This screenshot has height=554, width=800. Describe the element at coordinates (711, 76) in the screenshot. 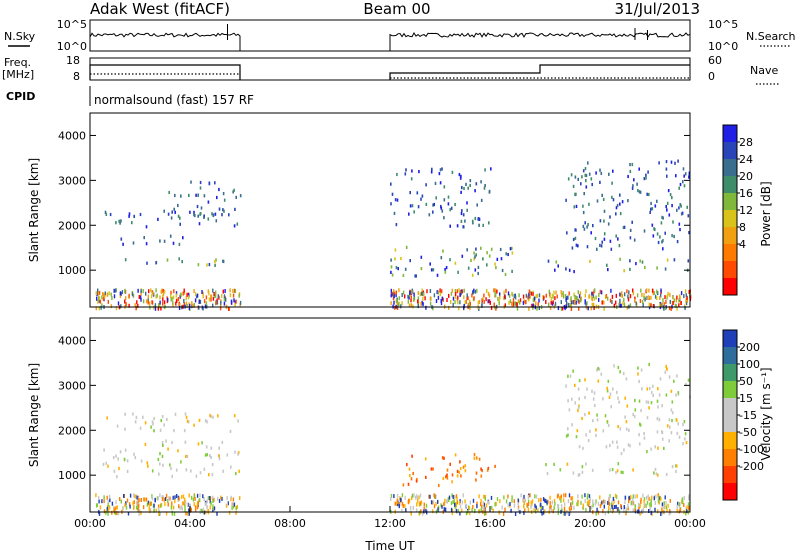

I see `nave-tick-bottom: 0` at that location.